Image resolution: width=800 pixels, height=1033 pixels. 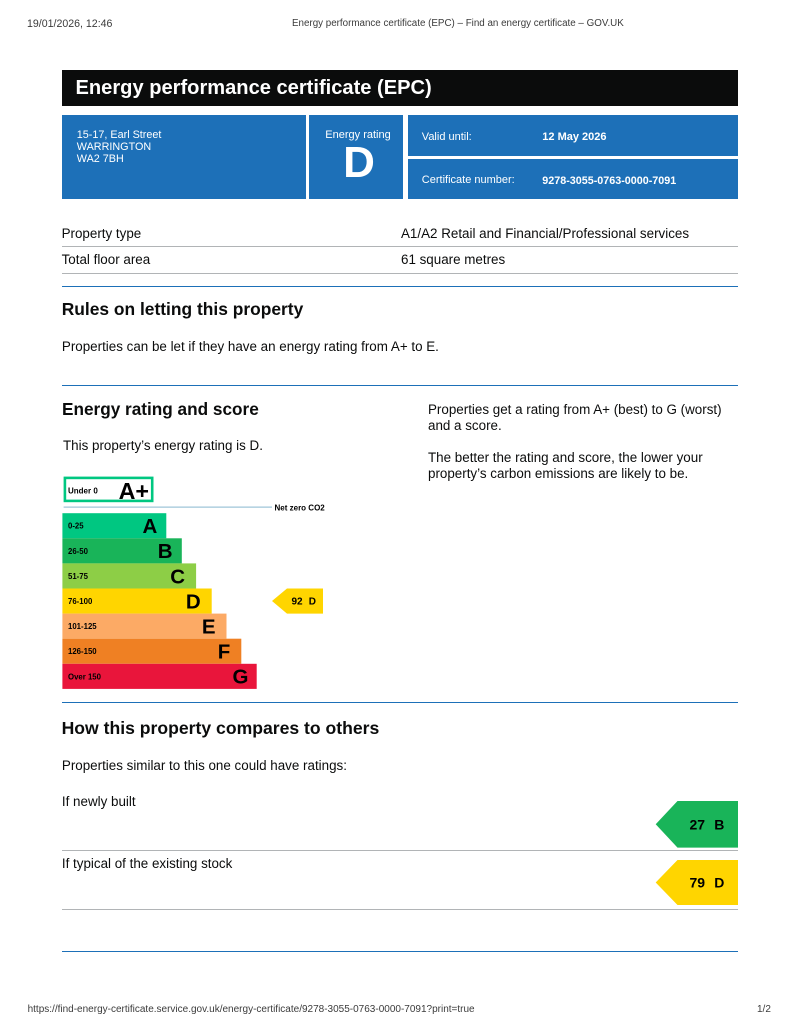 What do you see at coordinates (224, 652) in the screenshot?
I see `svg-text: F` at bounding box center [224, 652].